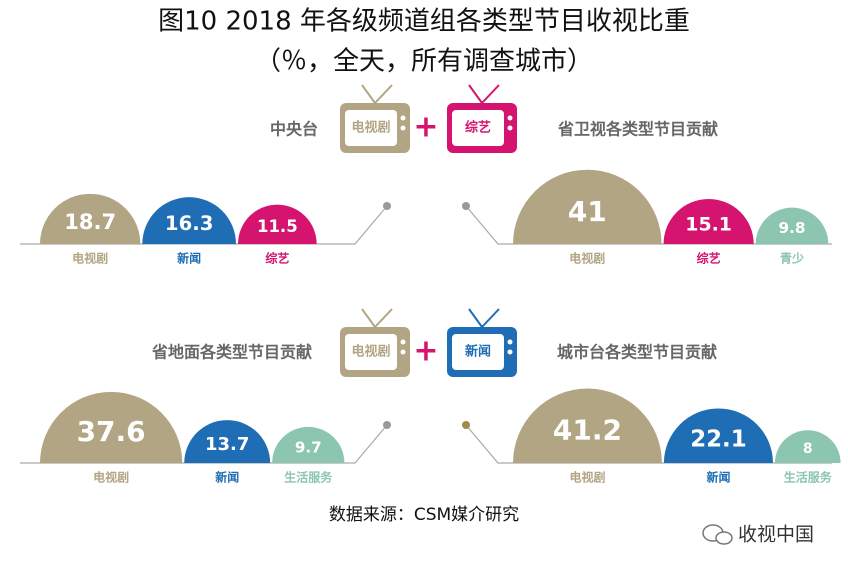  I want to click on value-label: 15.1, so click(708, 225).